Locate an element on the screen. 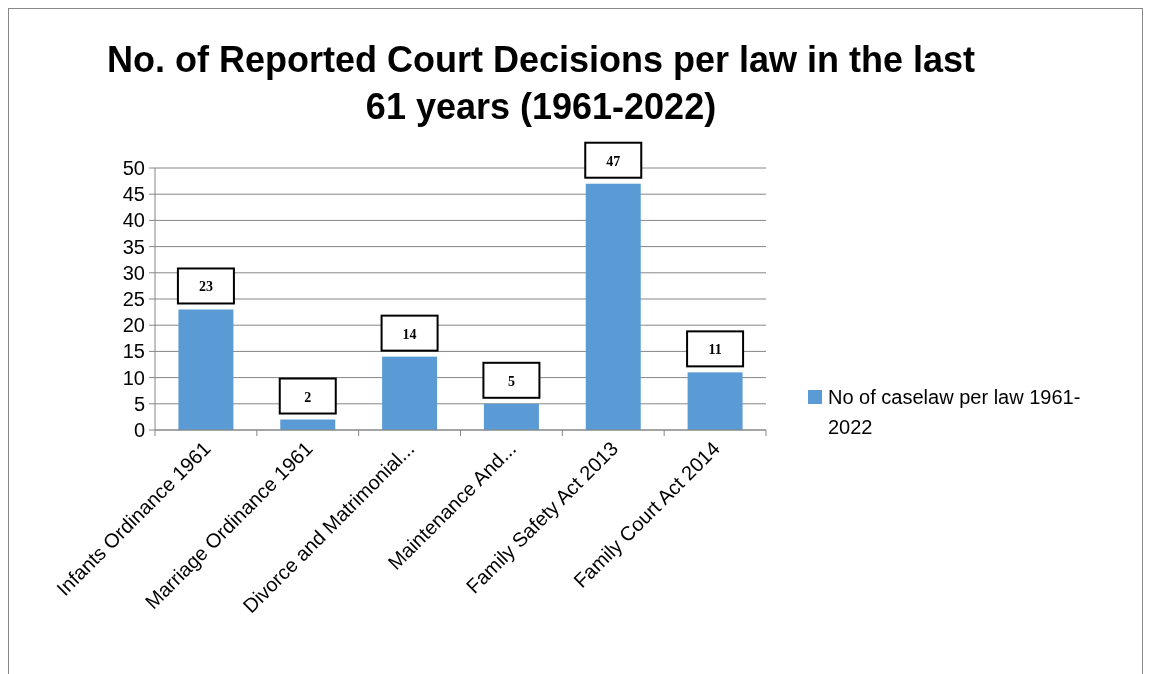 The image size is (1151, 674). data-label: 11 is located at coordinates (715, 350).